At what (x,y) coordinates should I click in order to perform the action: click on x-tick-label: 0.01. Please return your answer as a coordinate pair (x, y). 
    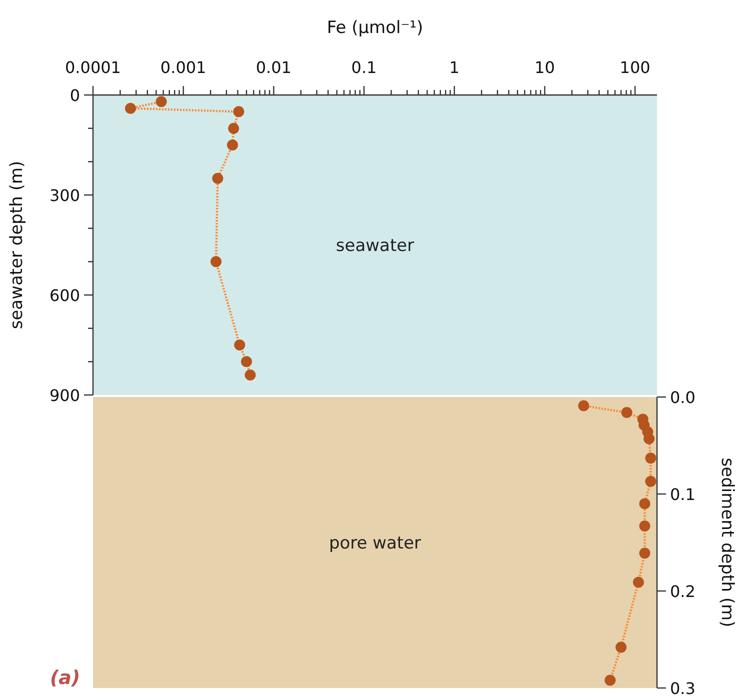
    Looking at the image, I should click on (274, 67).